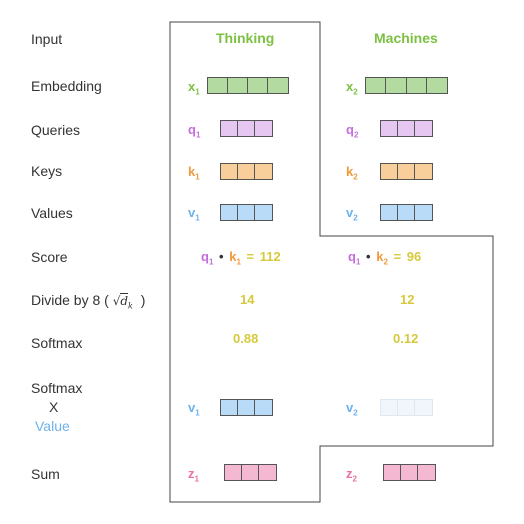 This screenshot has height=524, width=524. I want to click on score-2-k-base: k, so click(380, 256).